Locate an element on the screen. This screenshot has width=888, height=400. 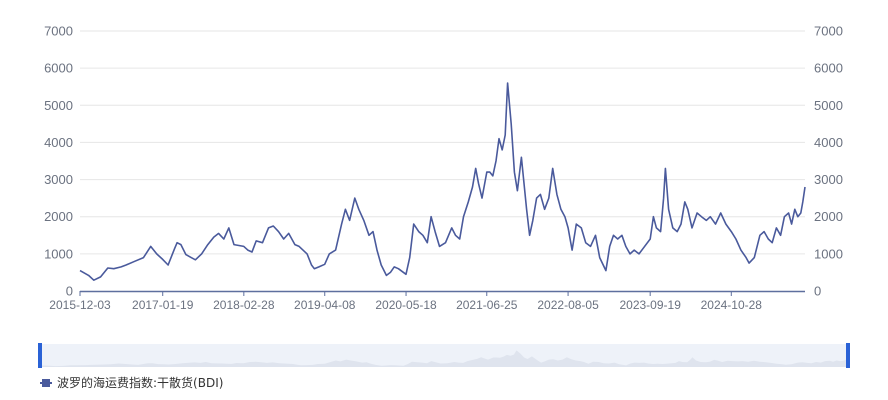
zoom-slider is located at coordinates (444, 355).